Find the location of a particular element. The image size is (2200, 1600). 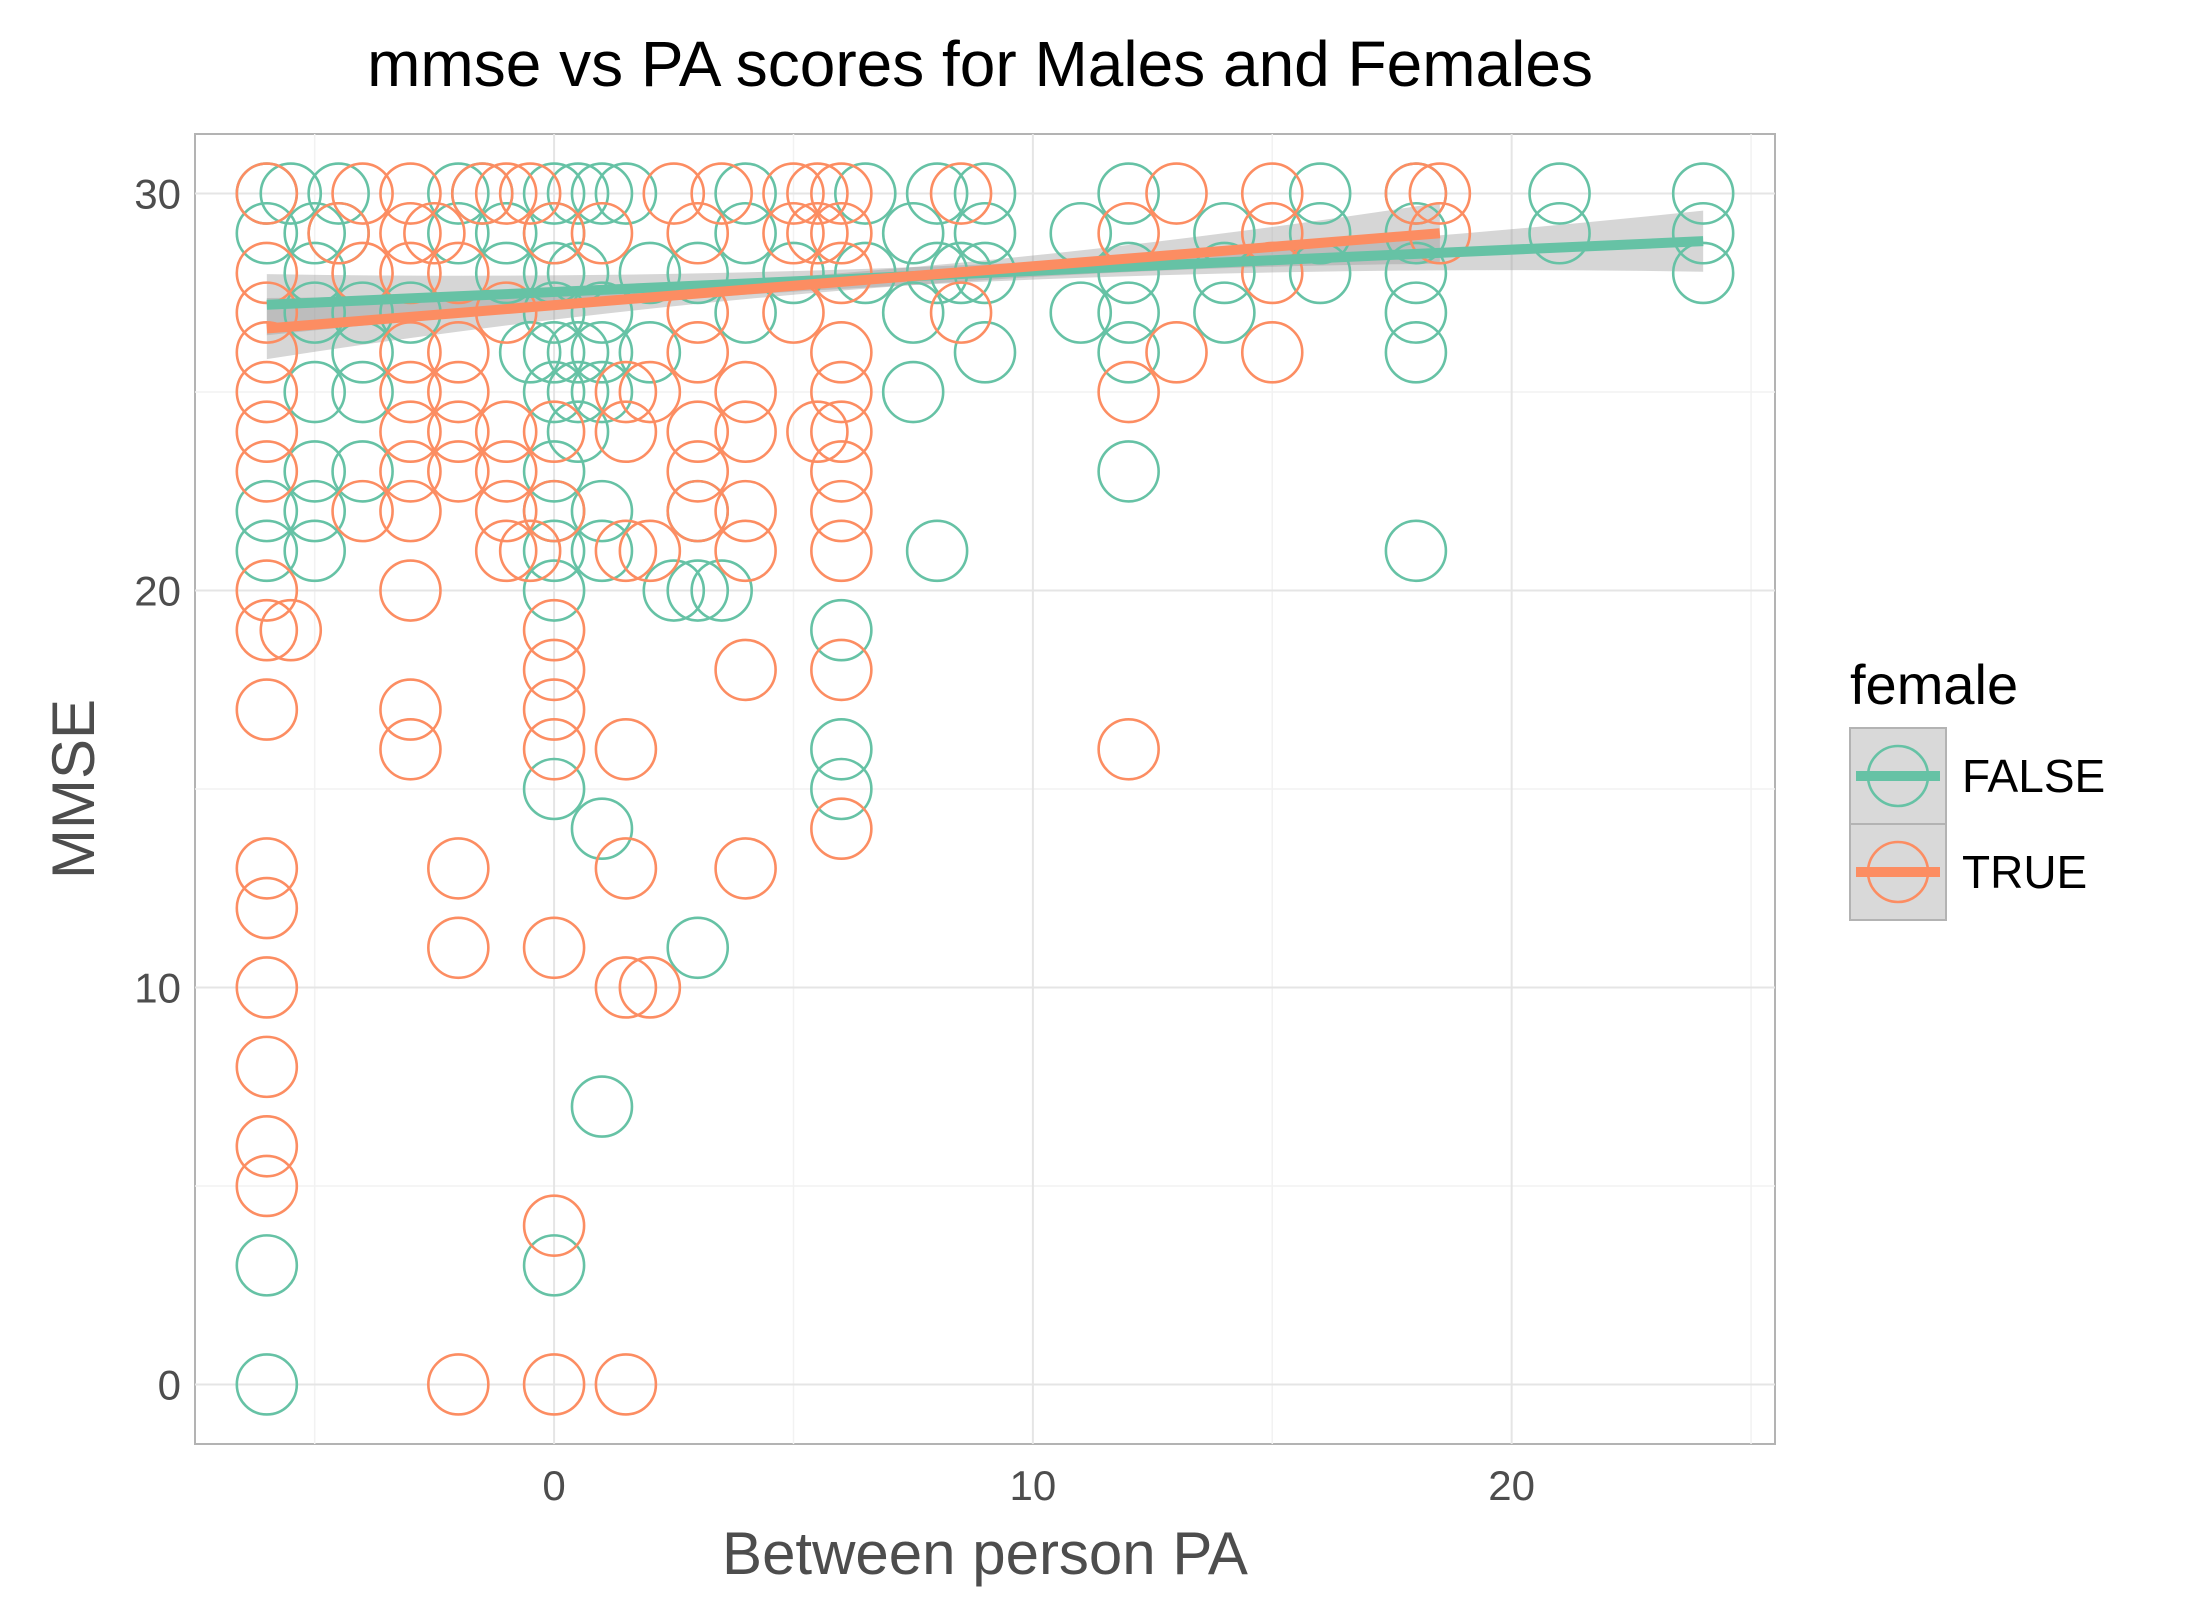

trend-lines is located at coordinates (985, 281).